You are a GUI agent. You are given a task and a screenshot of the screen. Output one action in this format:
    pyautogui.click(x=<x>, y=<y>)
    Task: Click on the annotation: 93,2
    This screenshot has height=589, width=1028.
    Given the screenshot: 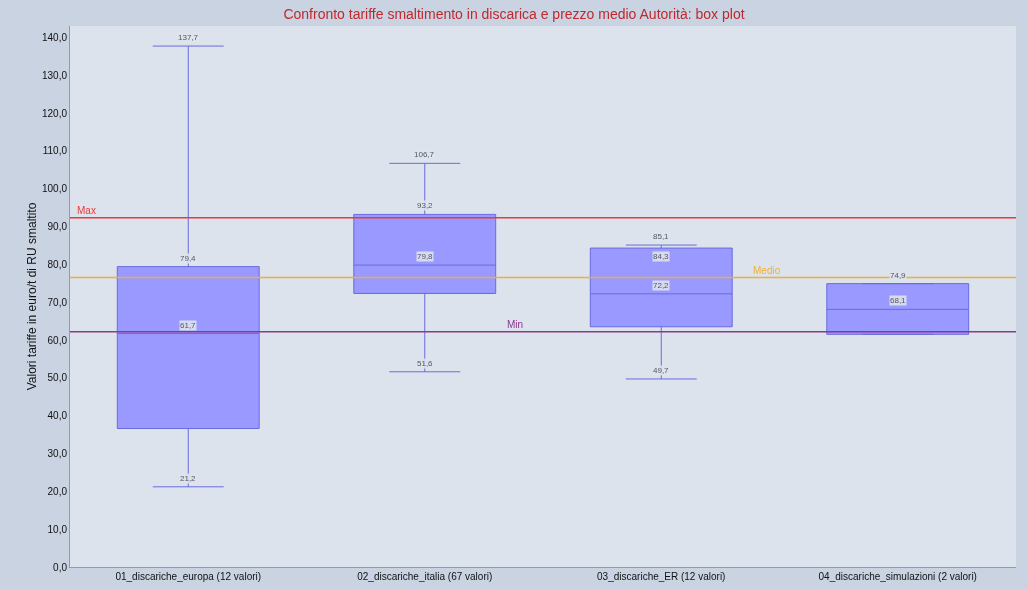 What is the action you would take?
    pyautogui.click(x=425, y=205)
    